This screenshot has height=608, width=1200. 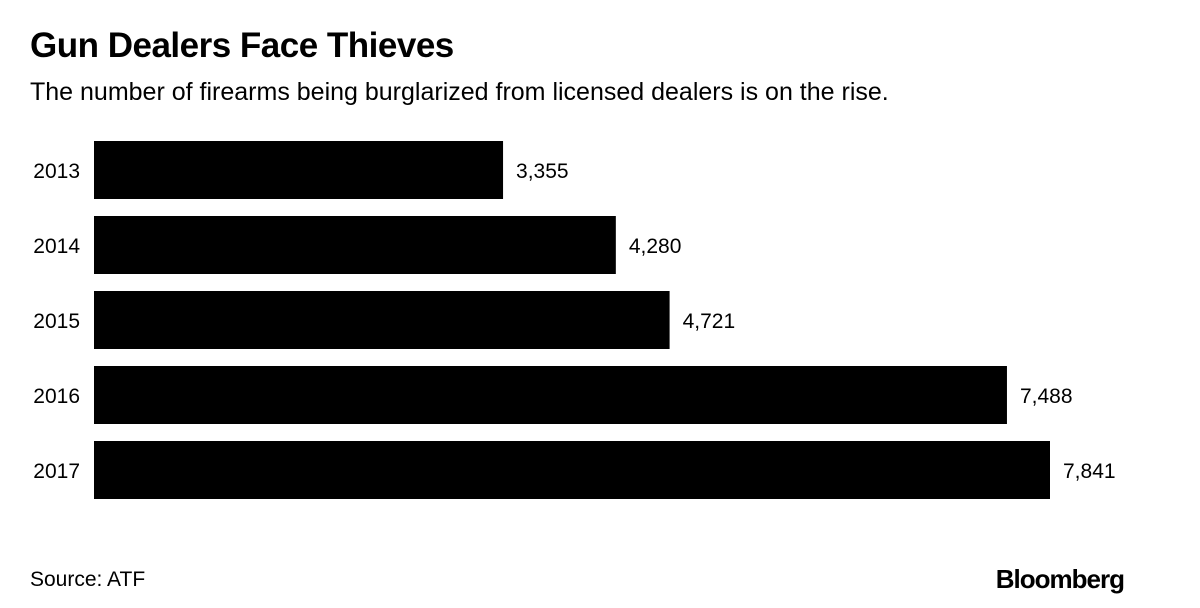 What do you see at coordinates (56, 471) in the screenshot?
I see `category-label: 2017` at bounding box center [56, 471].